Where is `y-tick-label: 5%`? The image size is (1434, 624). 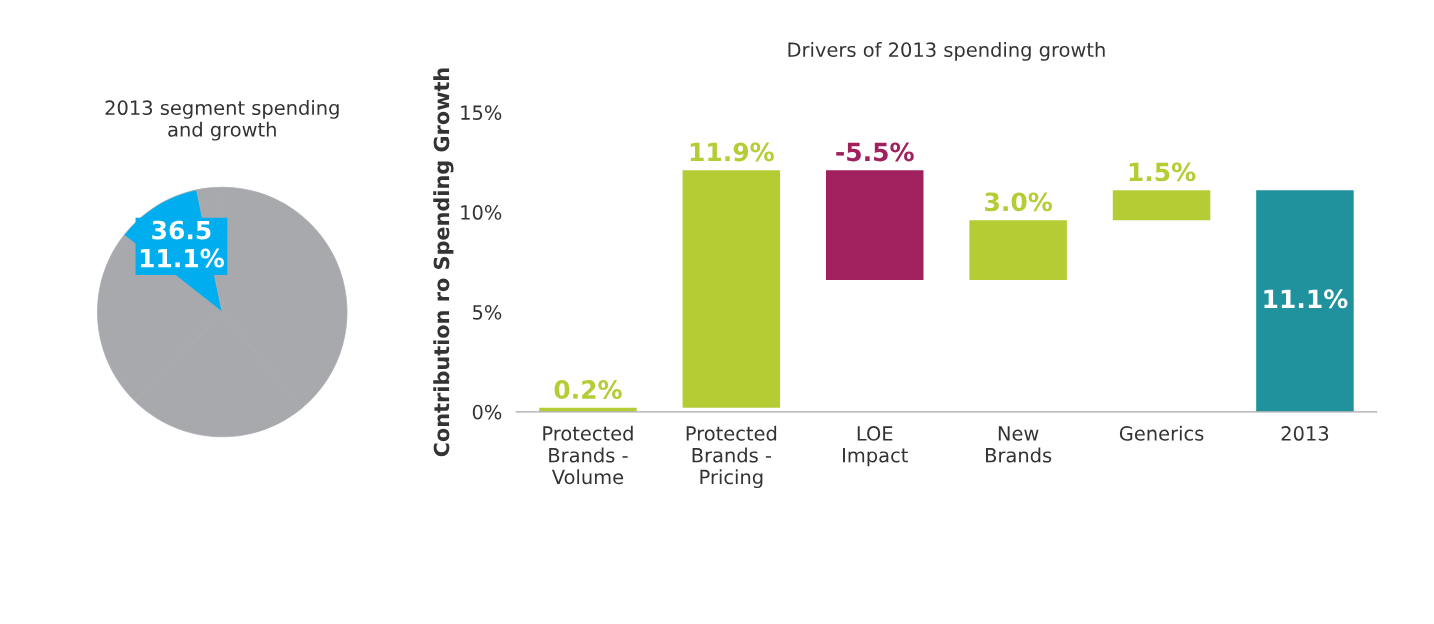 y-tick-label: 5% is located at coordinates (487, 312).